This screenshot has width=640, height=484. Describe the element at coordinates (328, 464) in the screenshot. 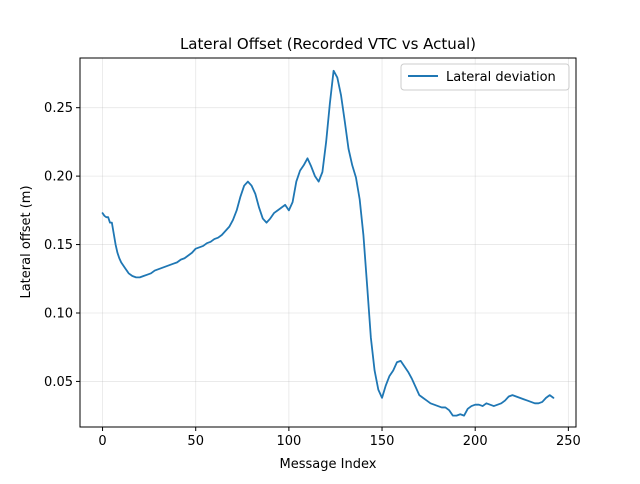

I see `x-axis-label: Message Index` at that location.